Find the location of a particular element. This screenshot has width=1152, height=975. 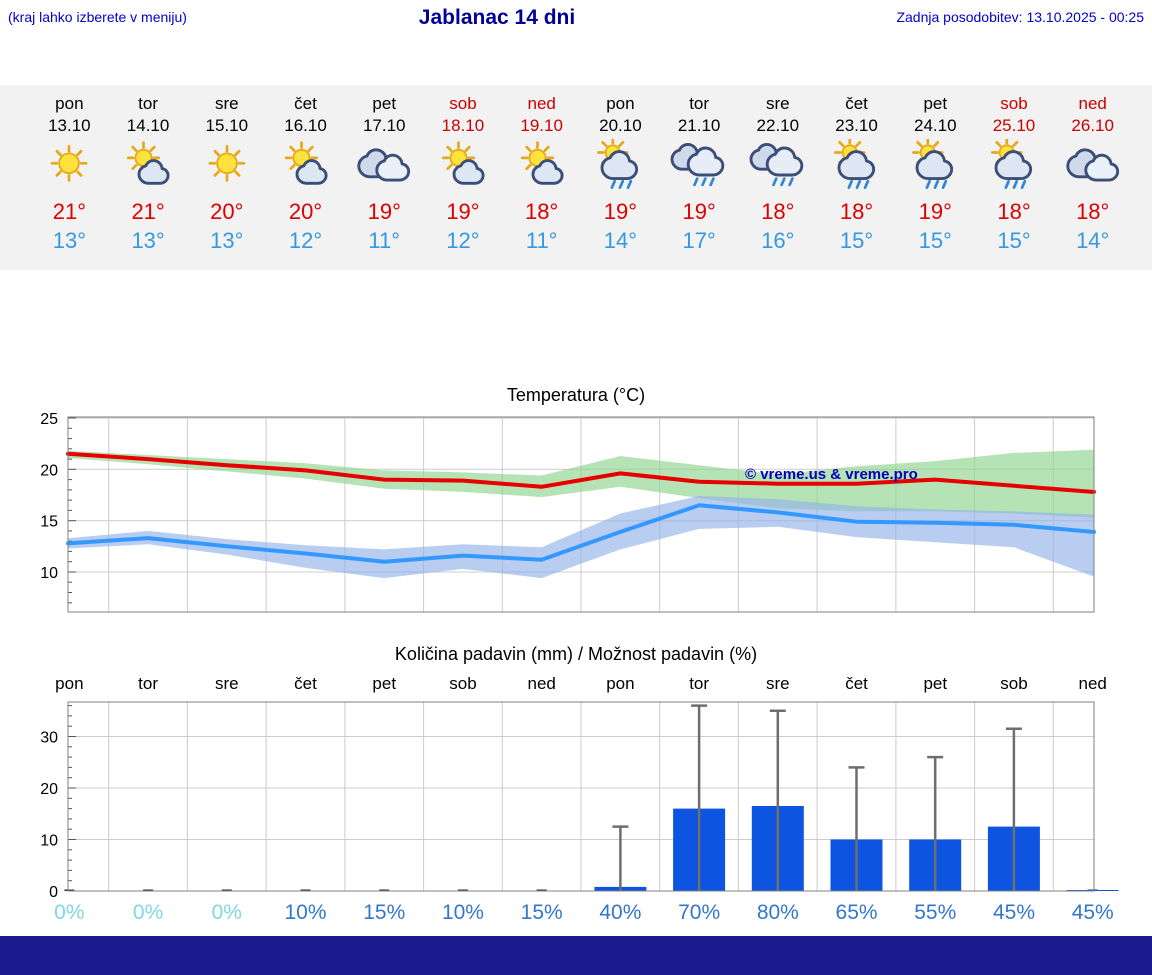

precip-probability: 80% is located at coordinates (777, 912).